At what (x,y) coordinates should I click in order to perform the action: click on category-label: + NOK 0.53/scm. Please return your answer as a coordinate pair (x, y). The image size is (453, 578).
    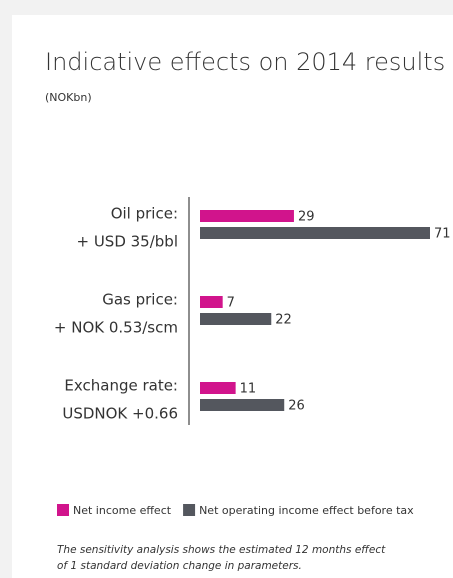
    Looking at the image, I should click on (116, 328).